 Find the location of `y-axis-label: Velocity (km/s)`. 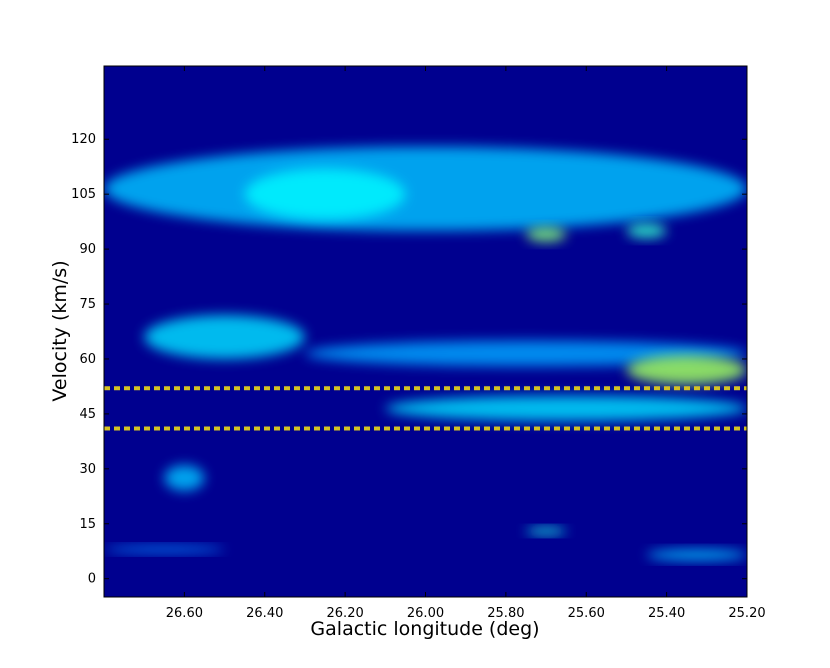

y-axis-label: Velocity (km/s) is located at coordinates (60, 330).